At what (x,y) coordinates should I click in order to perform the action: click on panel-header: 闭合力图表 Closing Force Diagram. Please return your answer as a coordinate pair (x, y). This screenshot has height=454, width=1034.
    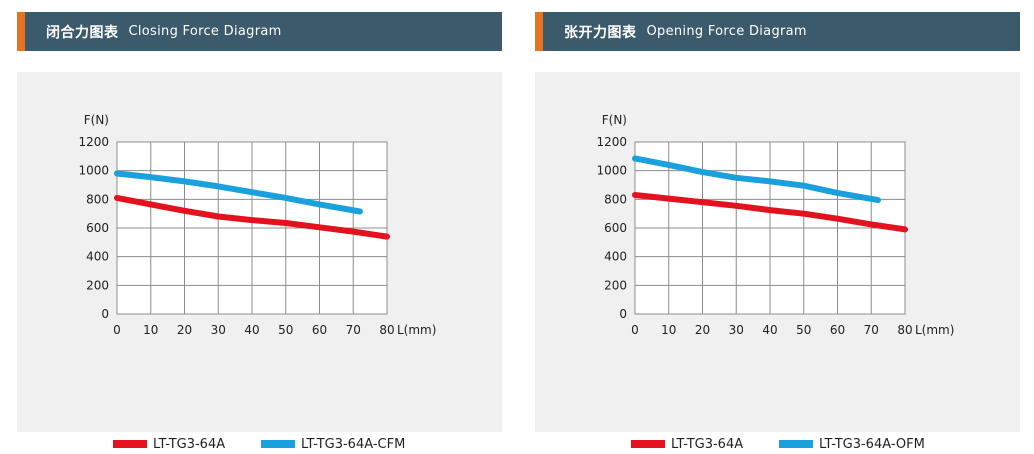
    Looking at the image, I should click on (259, 31).